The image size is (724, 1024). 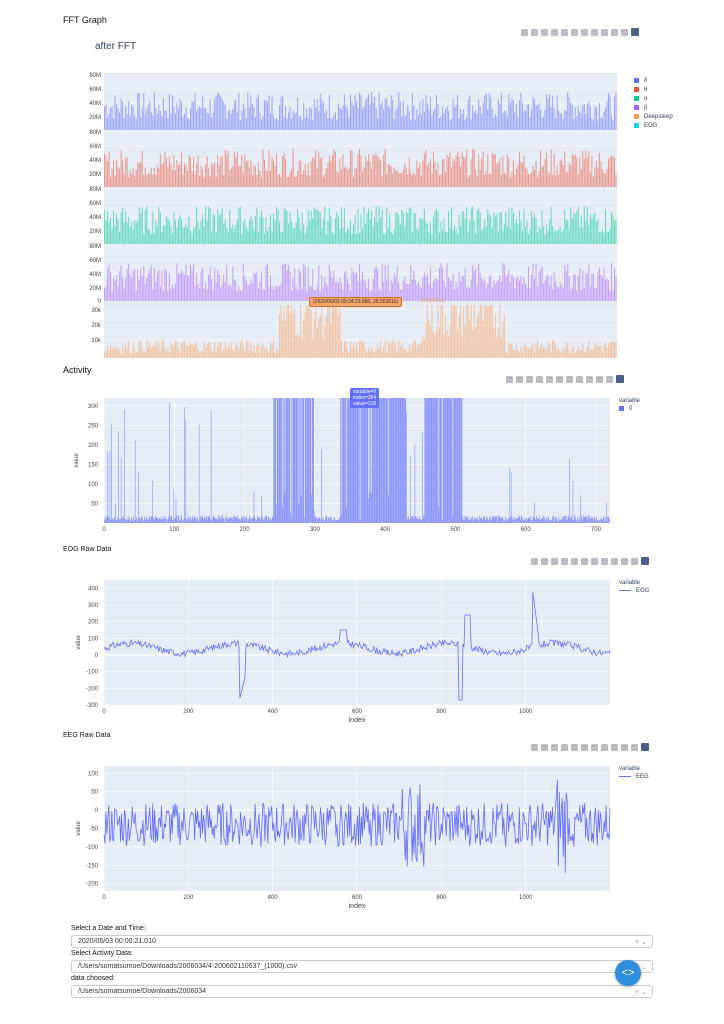 I want to click on activity-legend: variable 0, so click(x=629, y=405).